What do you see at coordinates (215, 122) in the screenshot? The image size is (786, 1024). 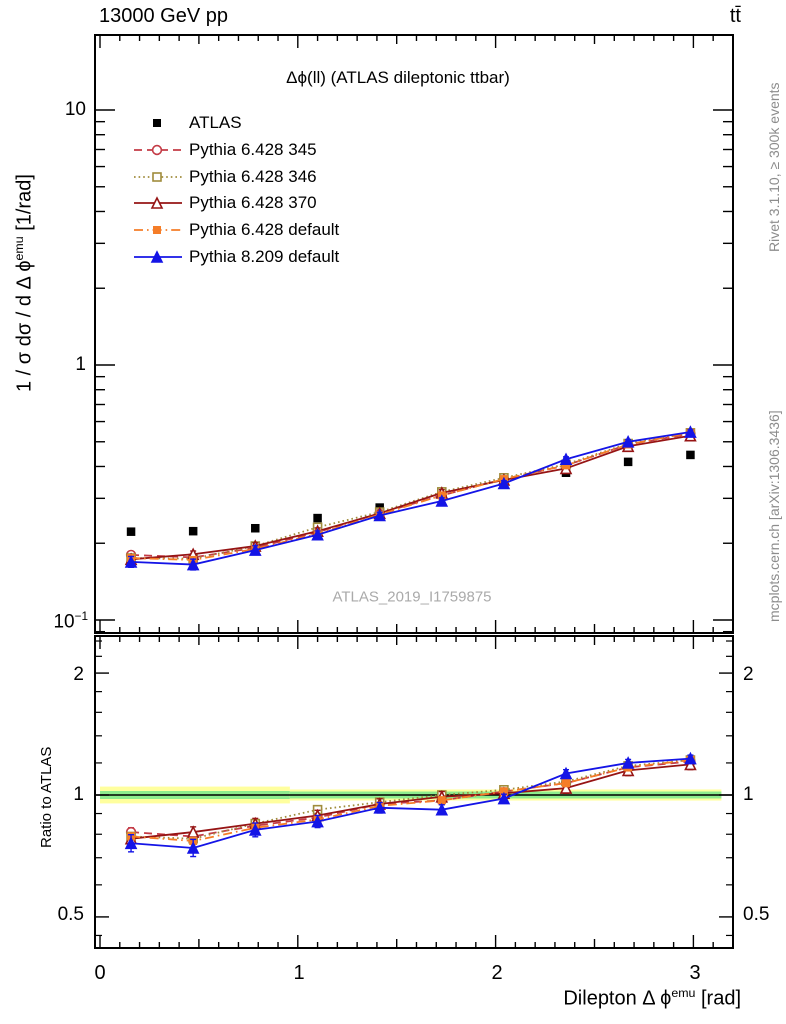 I see `legend-label: ATLAS` at bounding box center [215, 122].